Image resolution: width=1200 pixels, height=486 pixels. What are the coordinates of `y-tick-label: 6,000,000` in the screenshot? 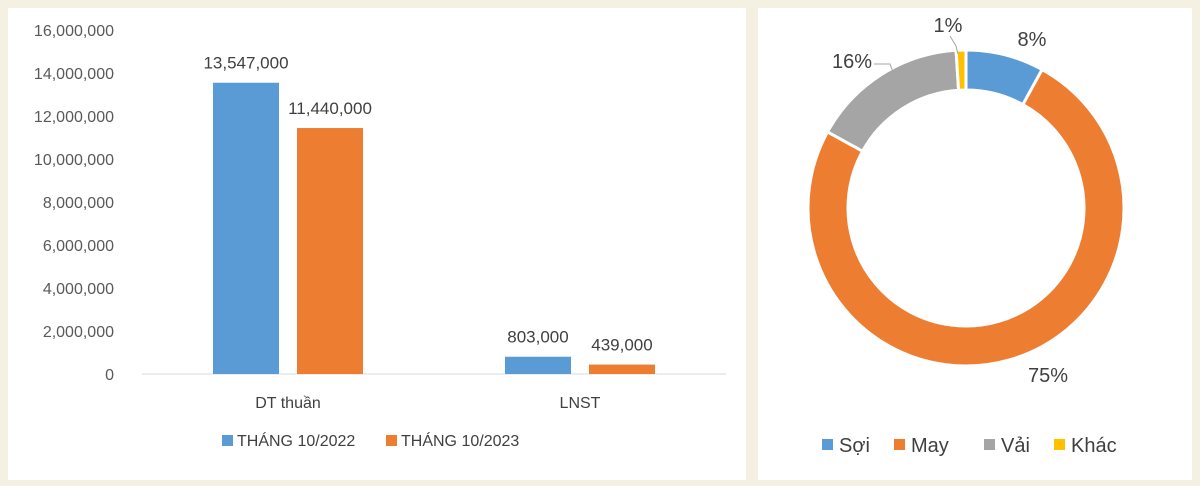 It's located at (78, 246).